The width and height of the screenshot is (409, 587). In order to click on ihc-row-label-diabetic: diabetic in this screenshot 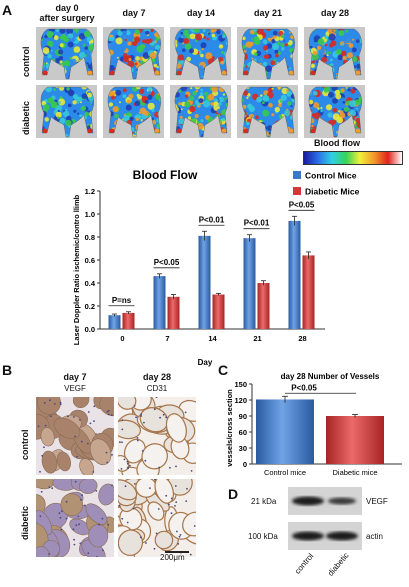, I will do `click(25, 522)`.